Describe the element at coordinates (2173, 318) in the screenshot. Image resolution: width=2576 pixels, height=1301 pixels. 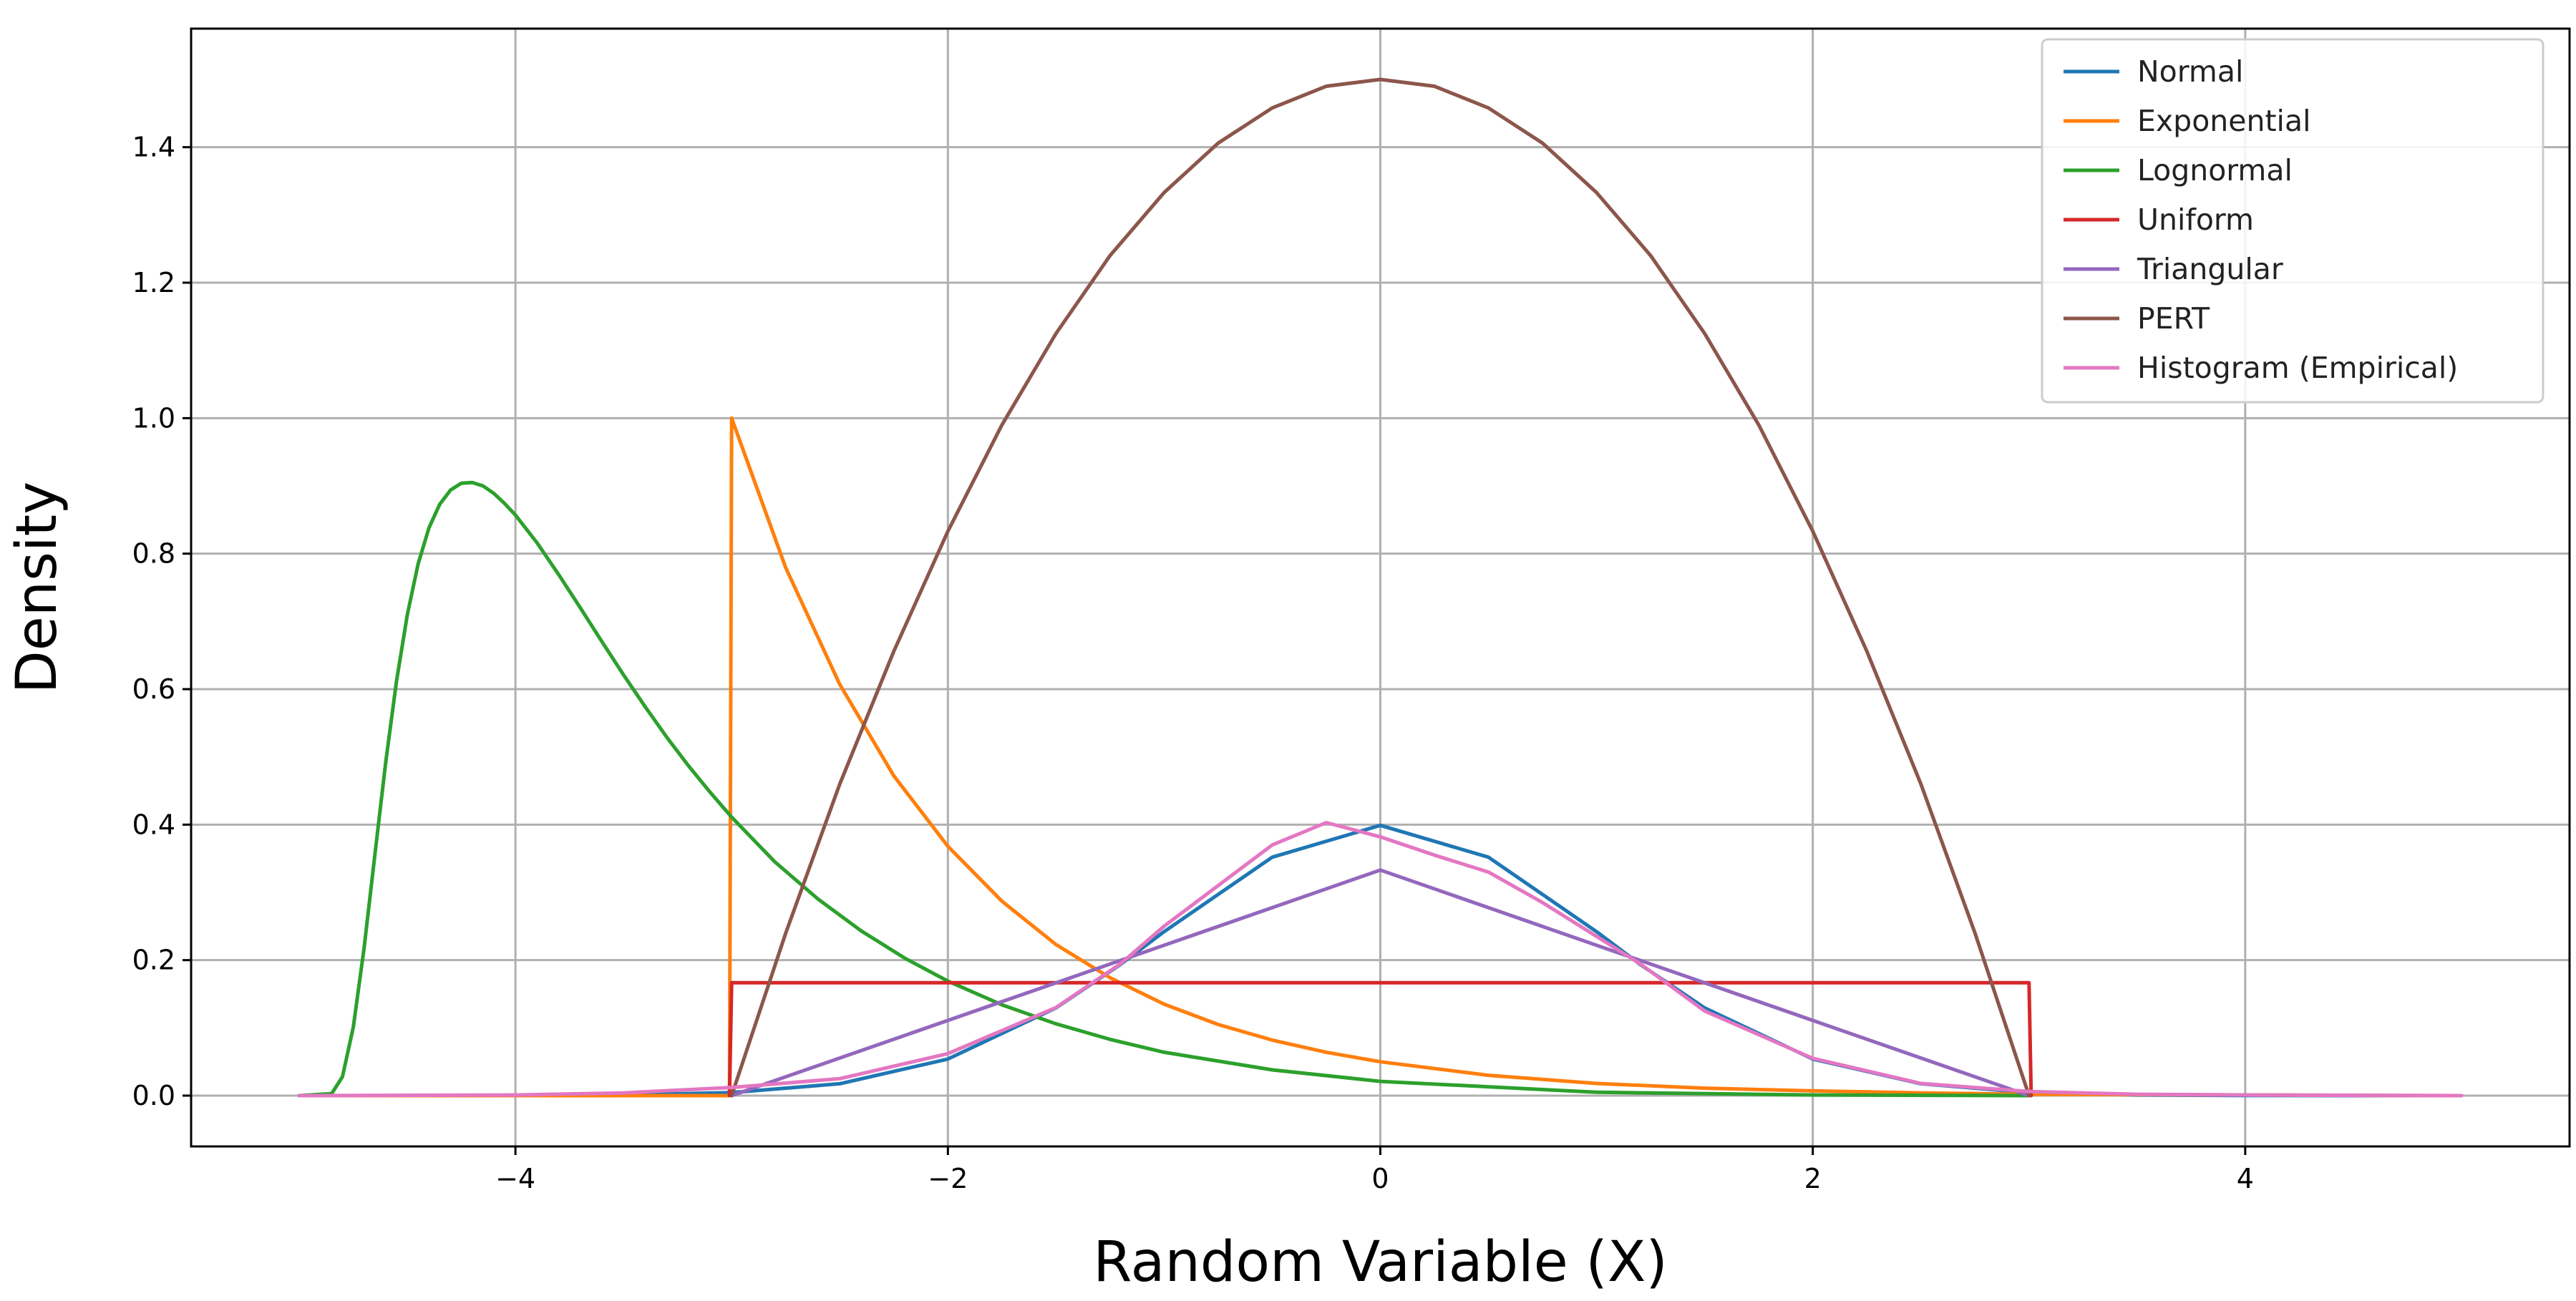
I see `legend-label: PERT` at that location.